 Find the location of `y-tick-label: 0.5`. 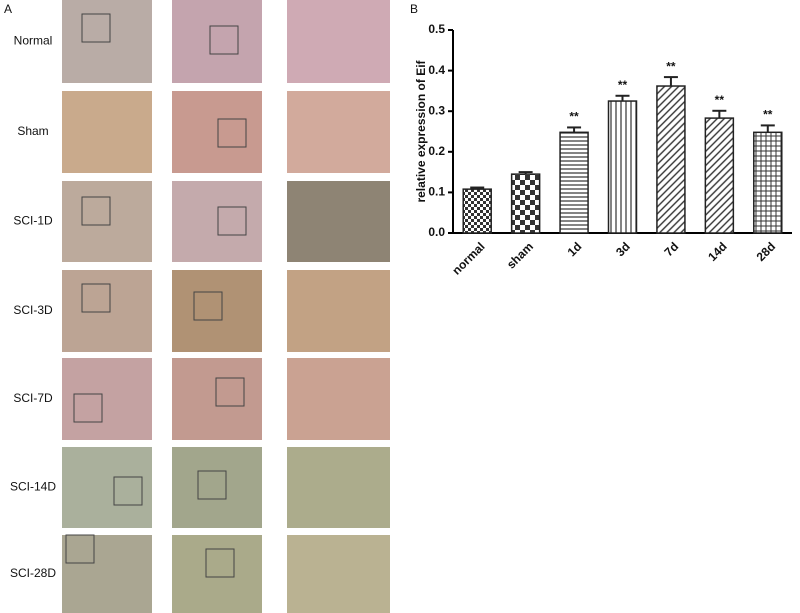

y-tick-label: 0.5 is located at coordinates (436, 29).